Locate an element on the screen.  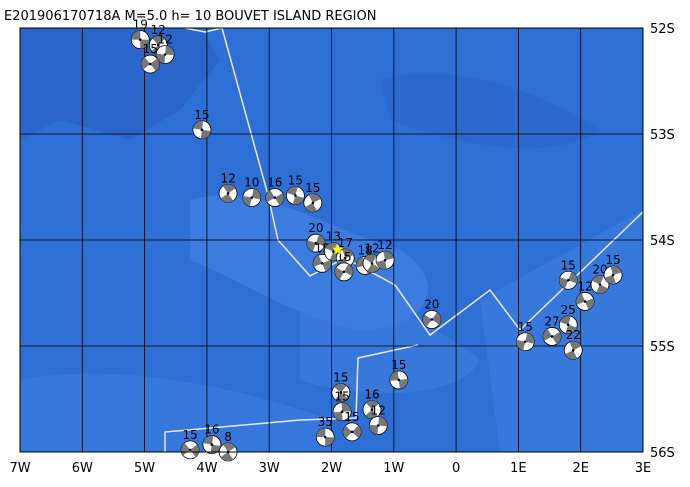
depth-label: 8 is located at coordinates (228, 437).